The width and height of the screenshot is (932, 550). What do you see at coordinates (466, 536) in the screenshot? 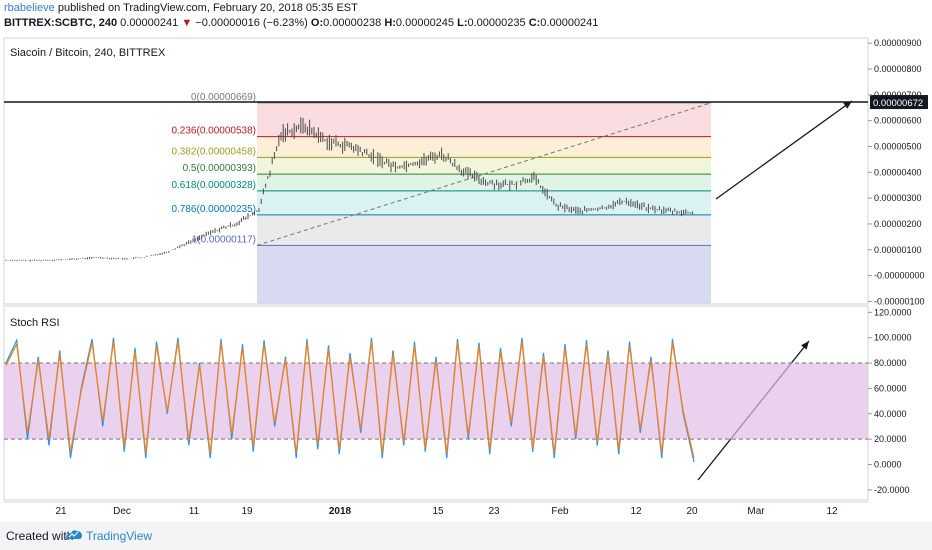
I see `footer: Created with TradingView` at bounding box center [466, 536].